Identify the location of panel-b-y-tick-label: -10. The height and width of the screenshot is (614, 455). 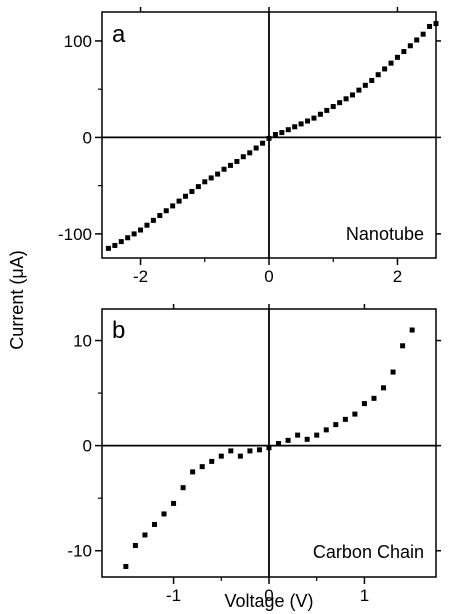
(79, 551).